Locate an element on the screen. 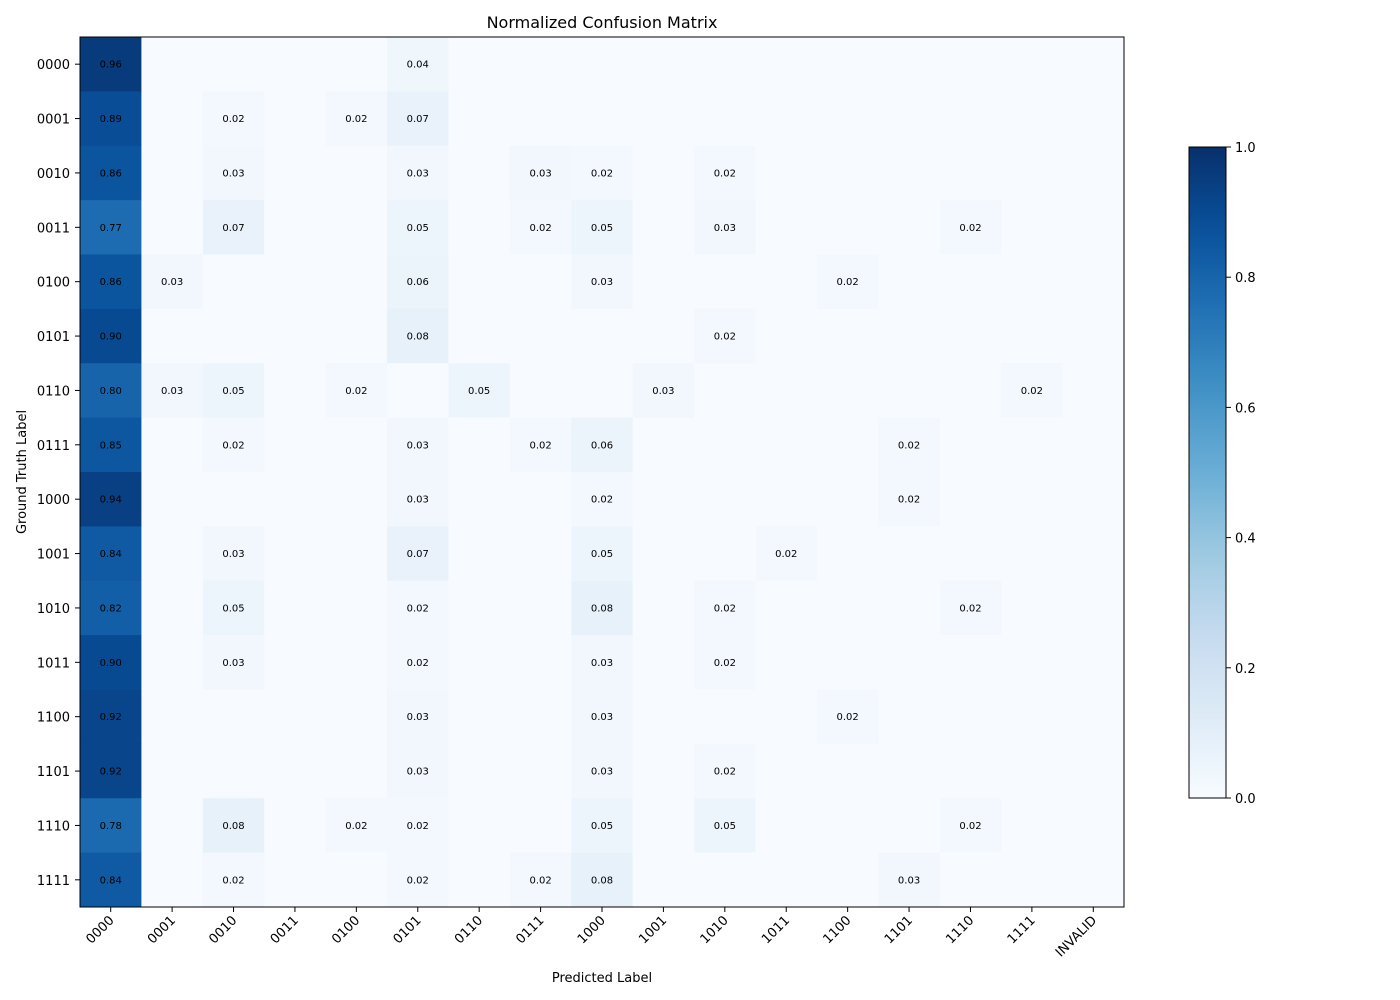 This screenshot has height=1000, width=1400. cell-value-label: 0.90 is located at coordinates (111, 663).